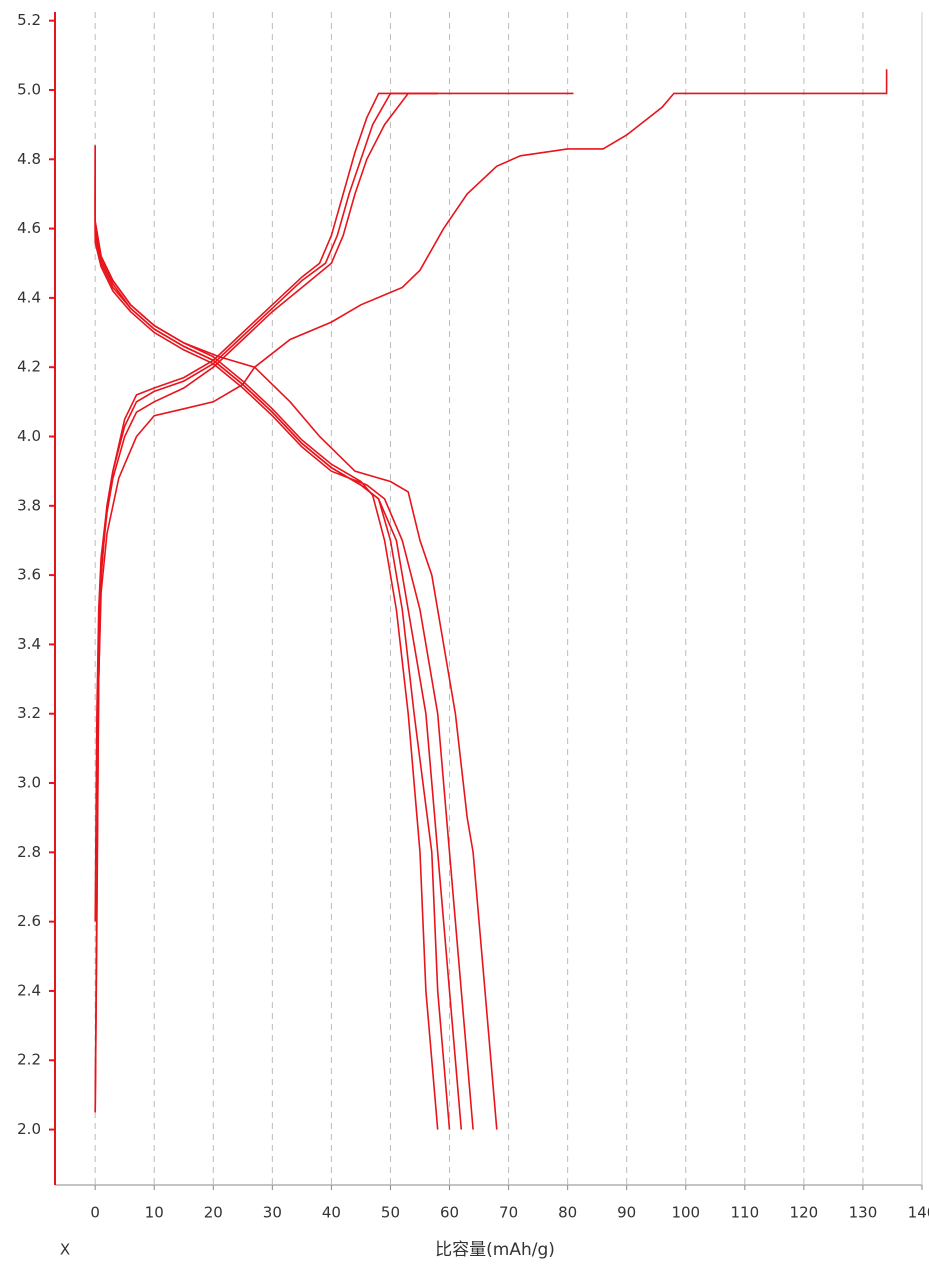  What do you see at coordinates (95, 1213) in the screenshot?
I see `x-tick-label: 0` at bounding box center [95, 1213].